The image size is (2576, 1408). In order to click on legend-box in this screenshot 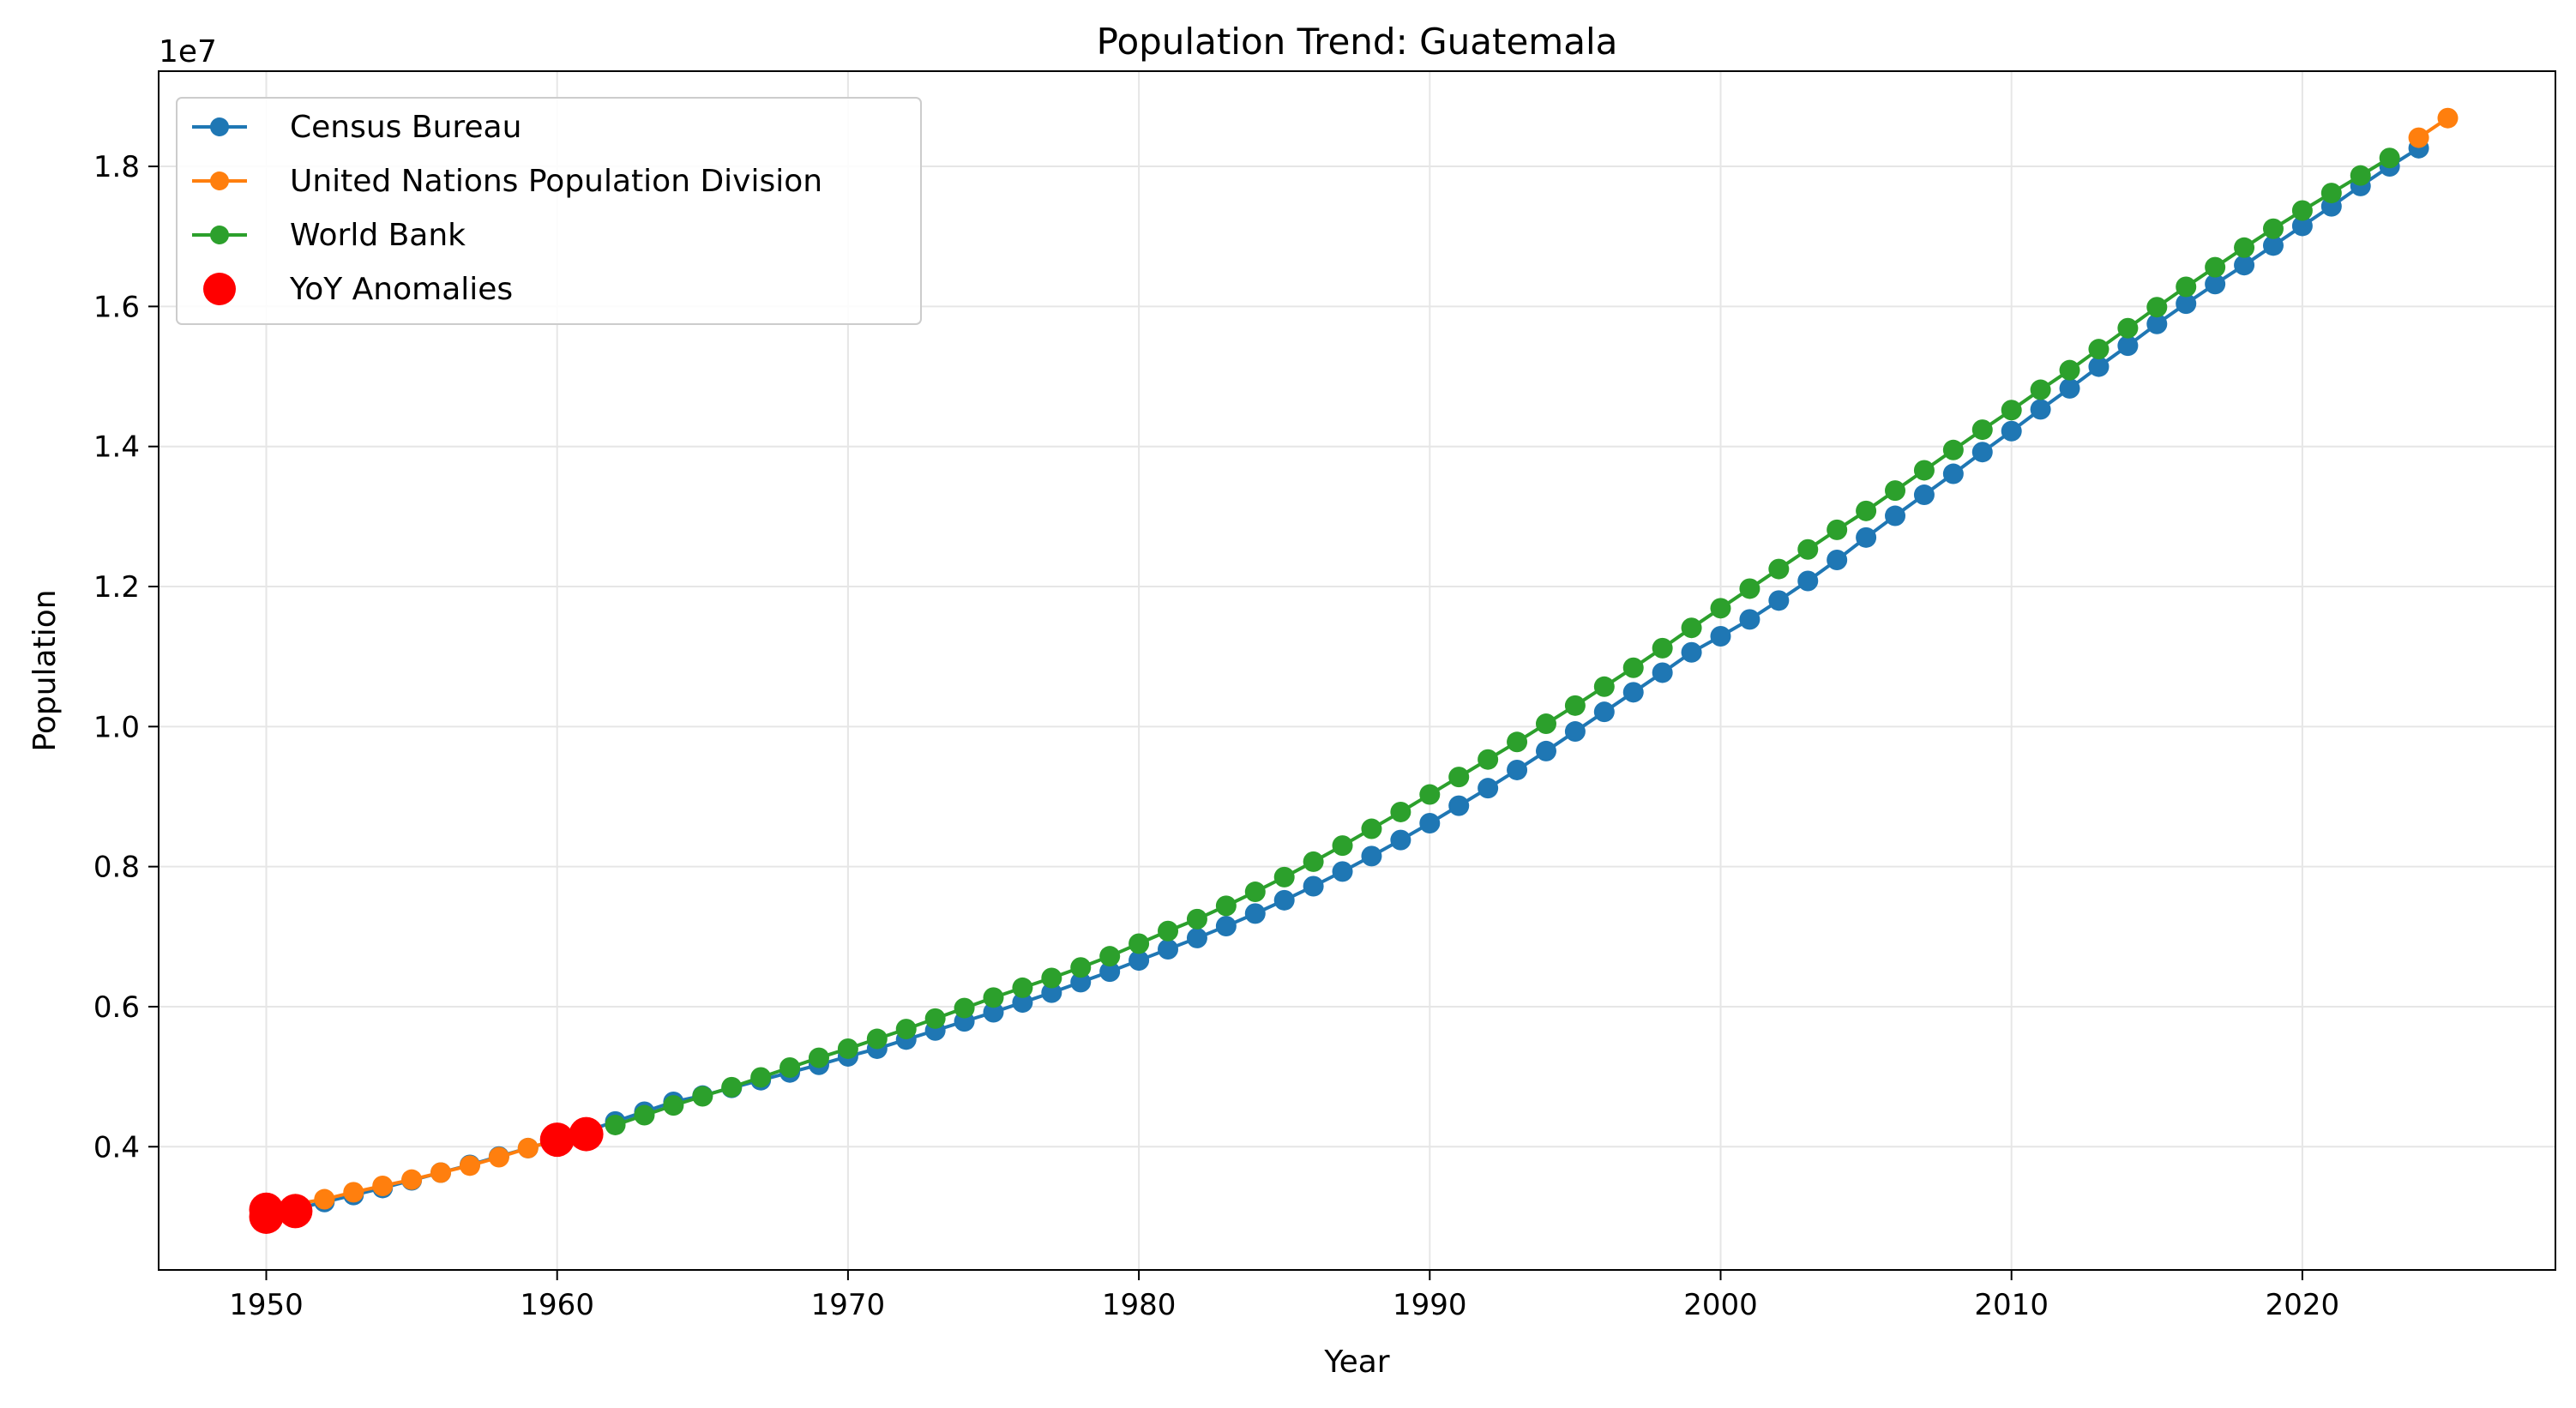, I will do `click(549, 211)`.